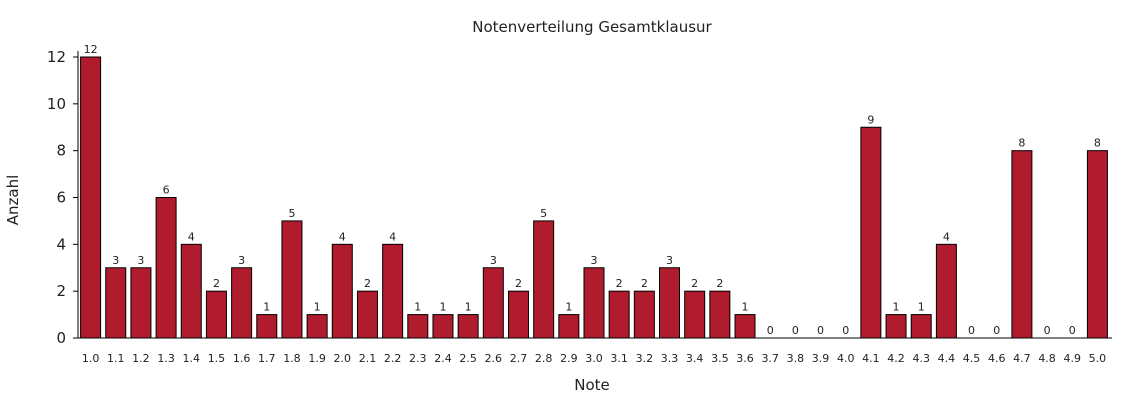 The image size is (1143, 400). I want to click on x-tick-label: 2.0, so click(343, 358).